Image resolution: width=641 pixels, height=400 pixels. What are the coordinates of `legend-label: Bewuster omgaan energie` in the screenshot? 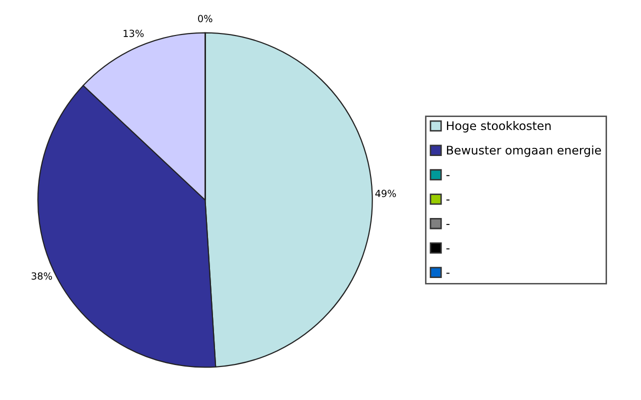 It's located at (523, 151).